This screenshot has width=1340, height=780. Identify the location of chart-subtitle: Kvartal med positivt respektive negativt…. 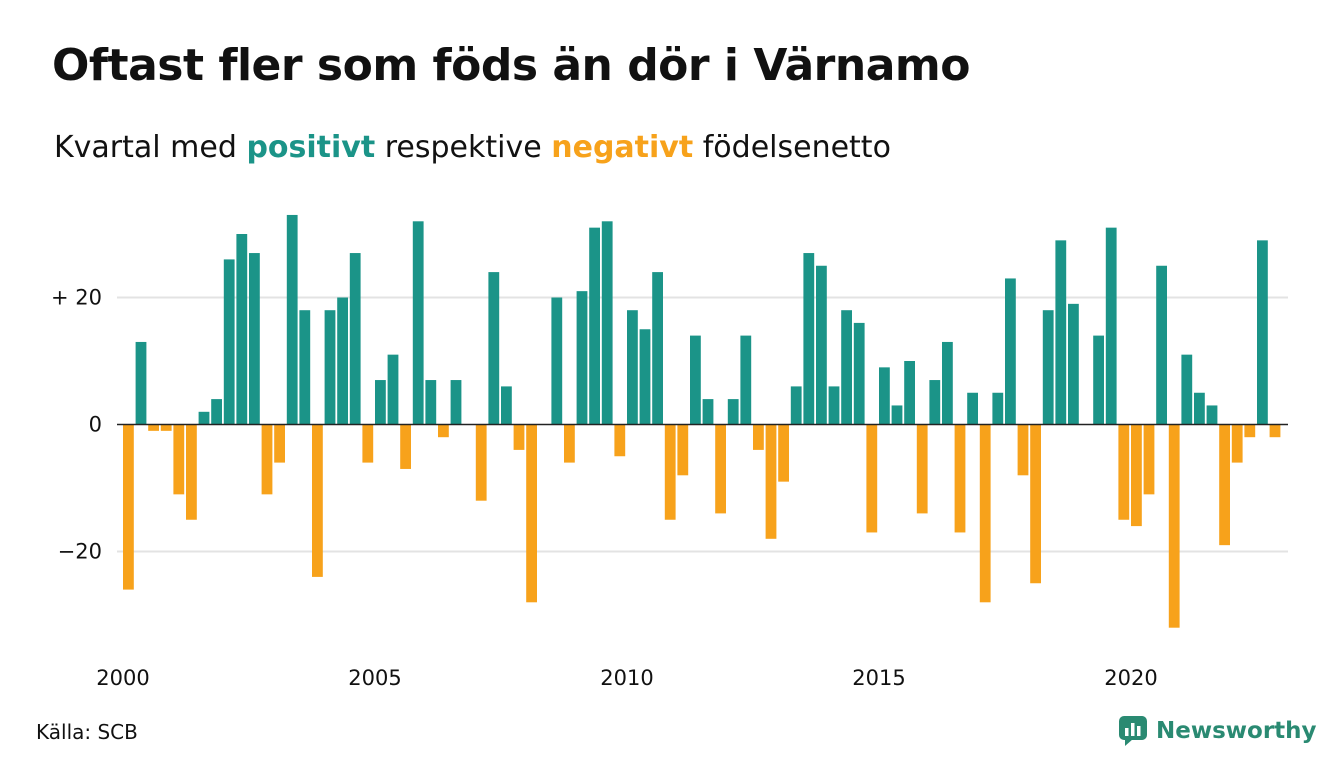
(472, 147).